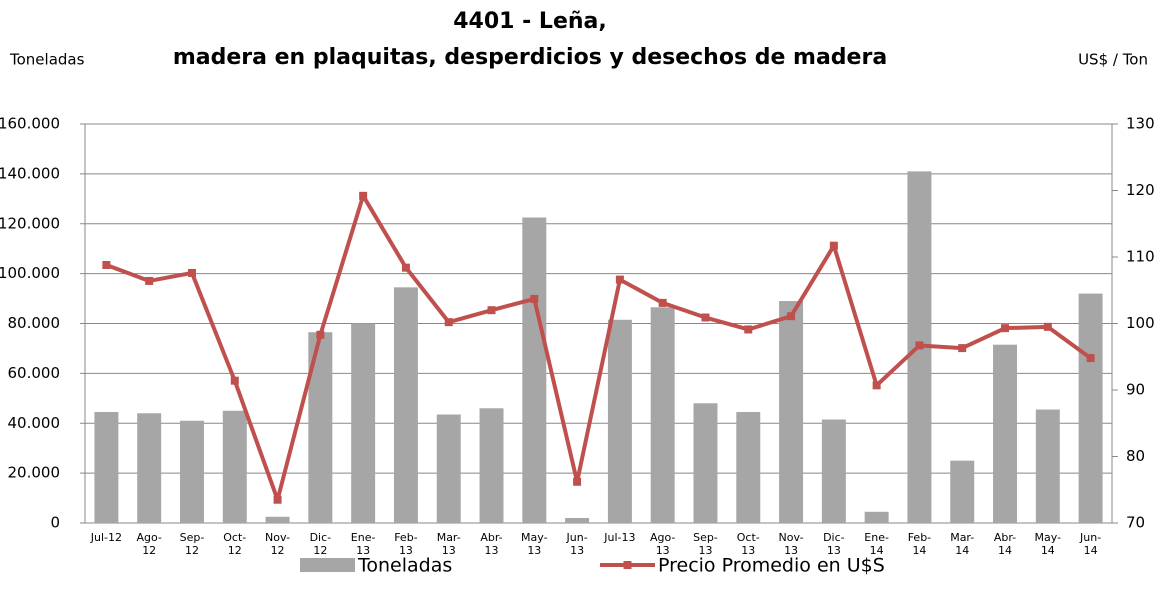 This screenshot has width=1158, height=602. What do you see at coordinates (919, 544) in the screenshot?
I see `x-tick-label: Feb-14` at bounding box center [919, 544].